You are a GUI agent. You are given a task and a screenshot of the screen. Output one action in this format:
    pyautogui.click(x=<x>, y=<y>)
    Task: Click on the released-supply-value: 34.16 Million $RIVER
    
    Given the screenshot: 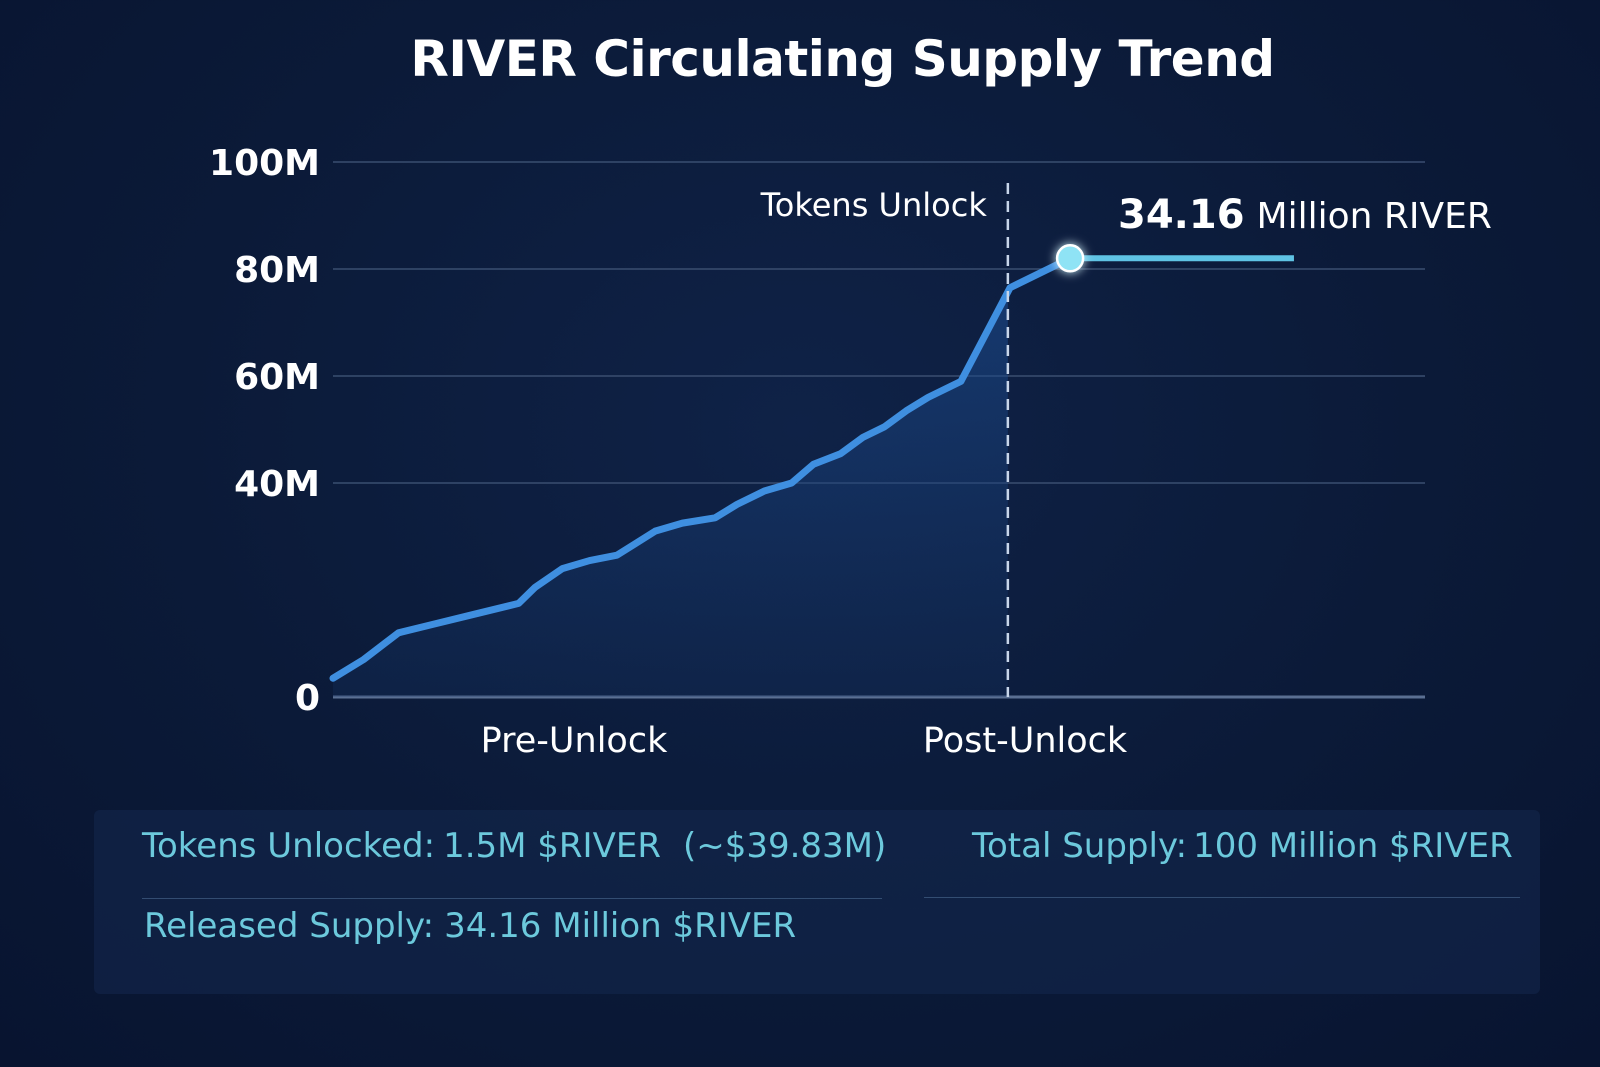 What is the action you would take?
    pyautogui.click(x=620, y=926)
    